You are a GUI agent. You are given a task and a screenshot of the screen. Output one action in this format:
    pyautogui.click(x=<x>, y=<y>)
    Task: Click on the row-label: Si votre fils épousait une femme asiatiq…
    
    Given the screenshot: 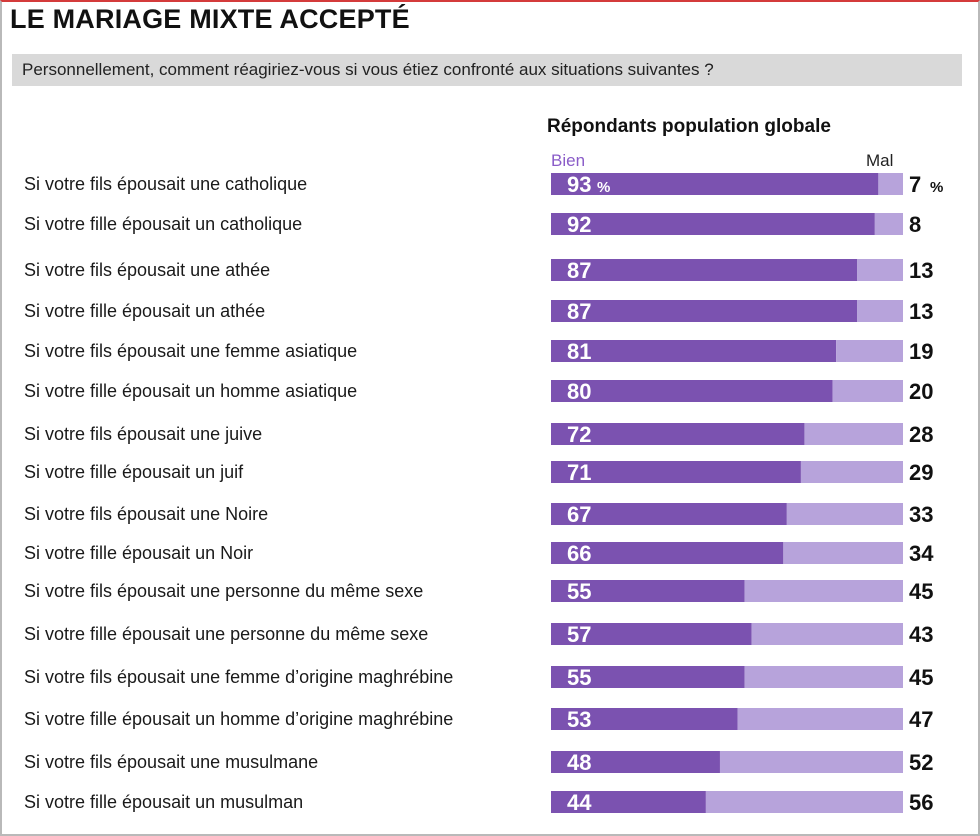 What is the action you would take?
    pyautogui.click(x=190, y=351)
    